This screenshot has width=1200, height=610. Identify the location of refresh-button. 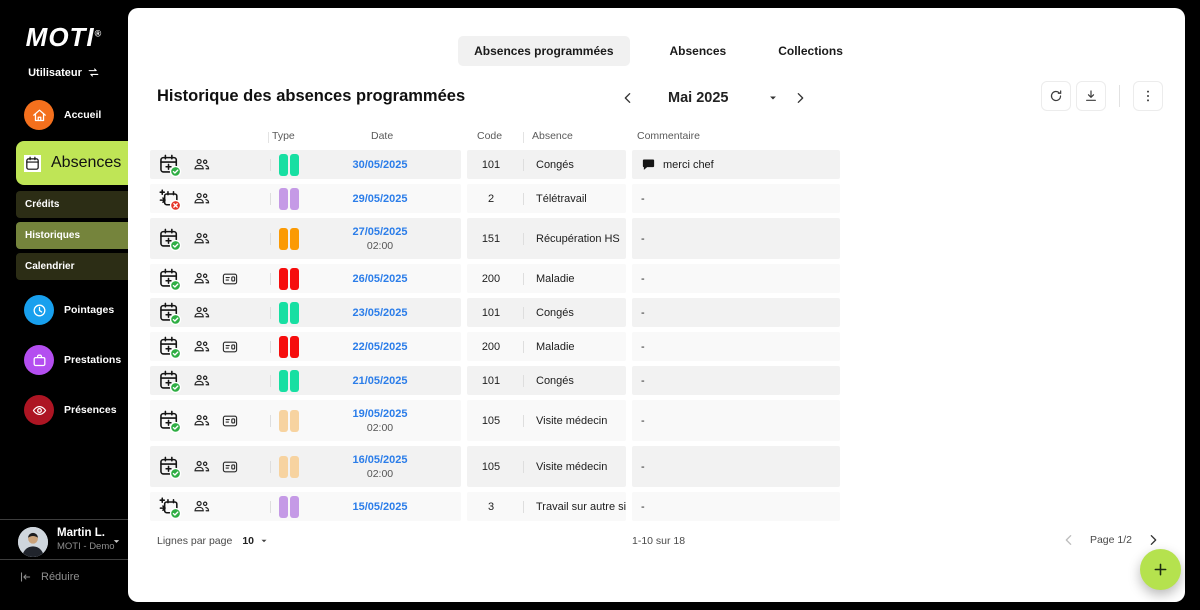
(1056, 96).